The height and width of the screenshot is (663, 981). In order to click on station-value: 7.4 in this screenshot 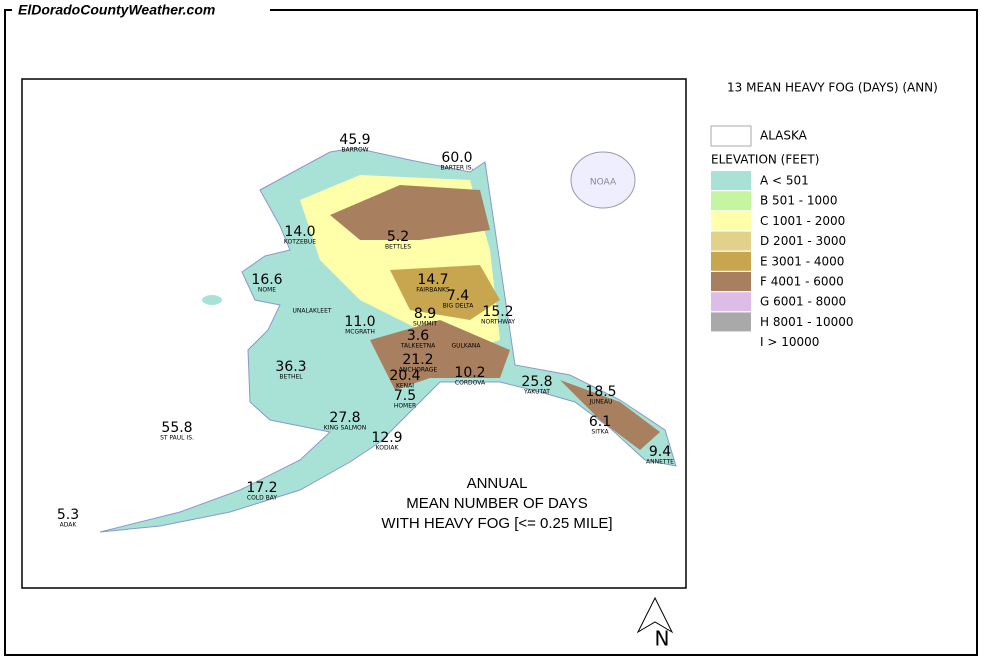, I will do `click(458, 296)`.